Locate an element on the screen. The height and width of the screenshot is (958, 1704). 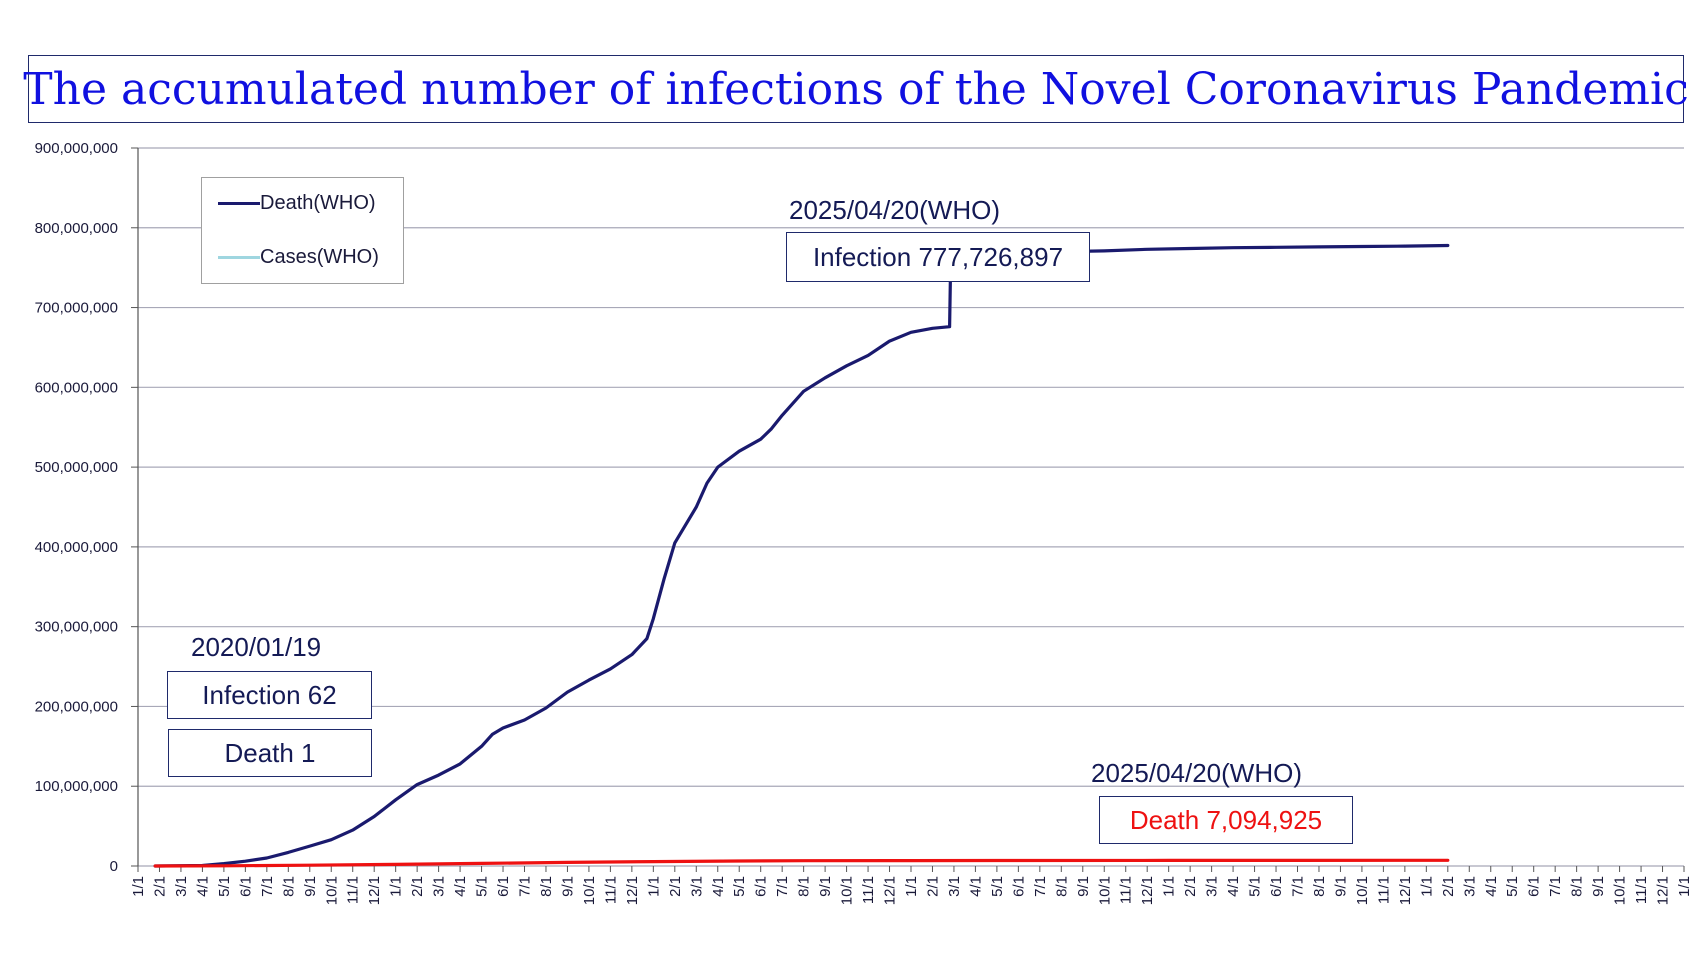
legend: Death(WHO) Cases(WHO) is located at coordinates (302, 230).